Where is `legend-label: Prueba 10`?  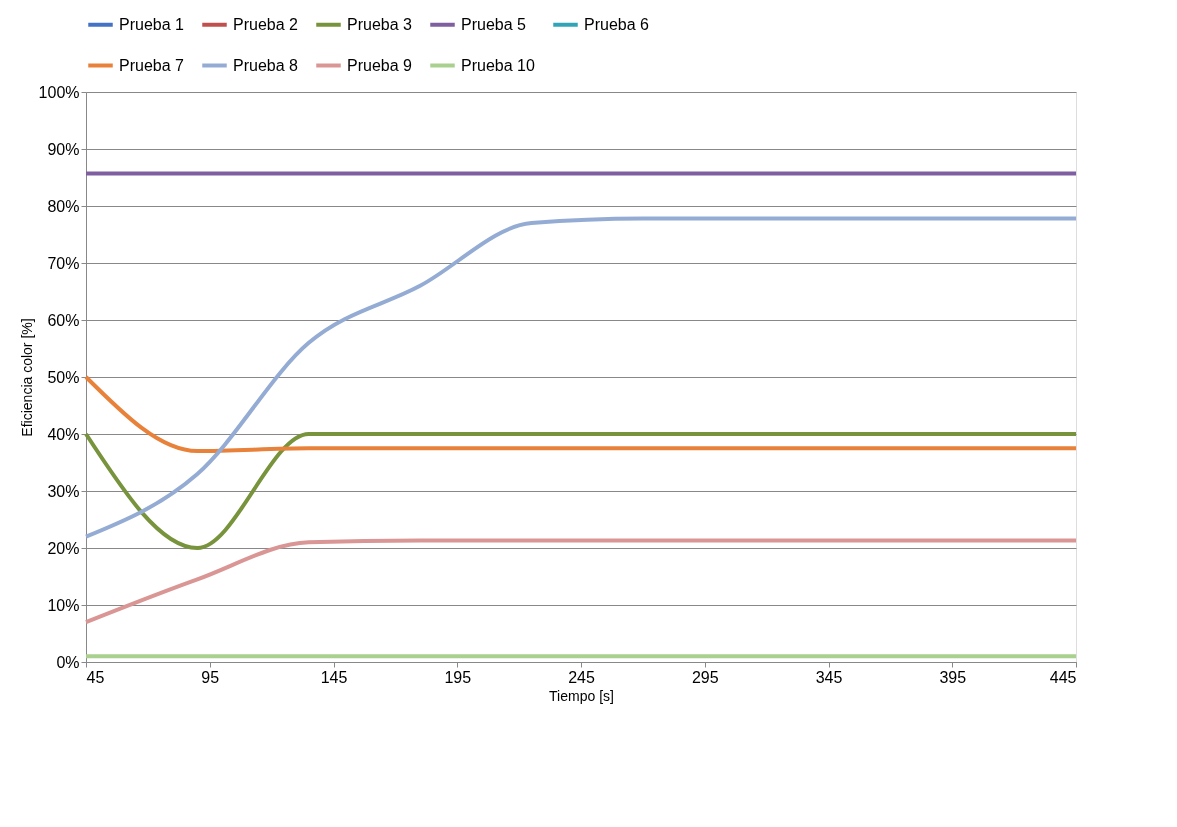
legend-label: Prueba 10 is located at coordinates (498, 65).